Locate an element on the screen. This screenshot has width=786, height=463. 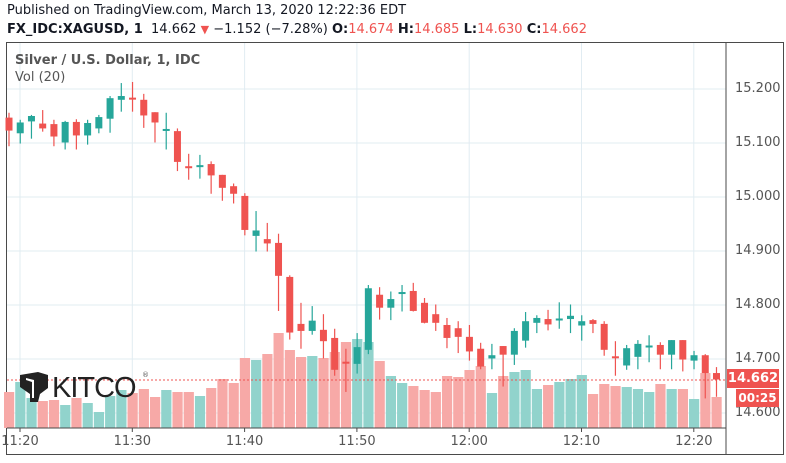
chart-title: Silver / U.S. Dollar, 1, IDC is located at coordinates (108, 60).